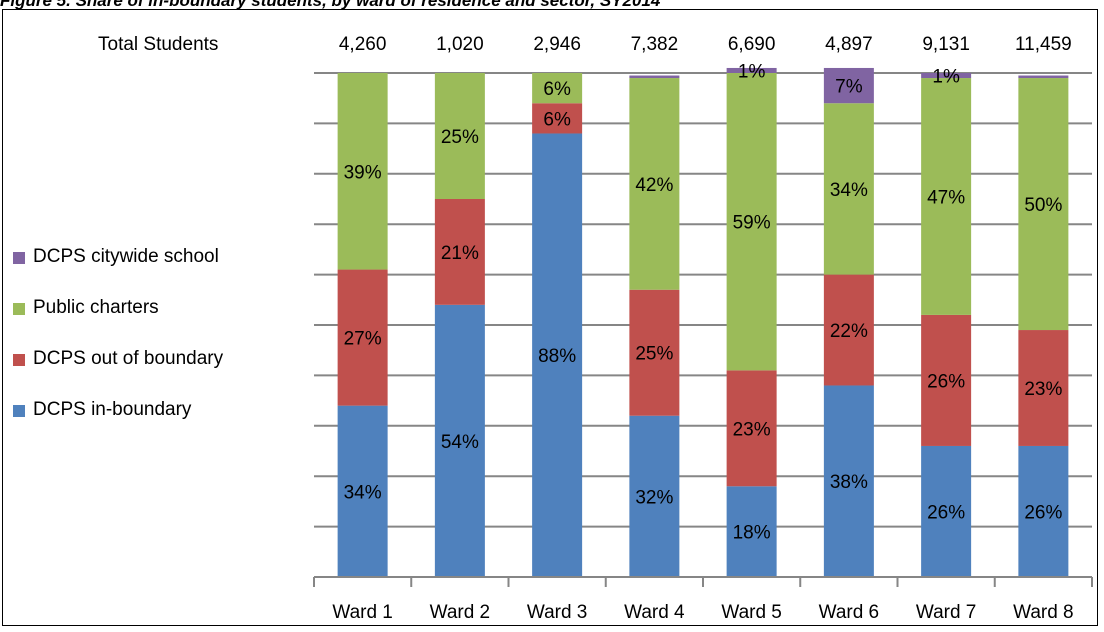  I want to click on legend-label-in-boundary: DCPS in-boundary, so click(112, 409).